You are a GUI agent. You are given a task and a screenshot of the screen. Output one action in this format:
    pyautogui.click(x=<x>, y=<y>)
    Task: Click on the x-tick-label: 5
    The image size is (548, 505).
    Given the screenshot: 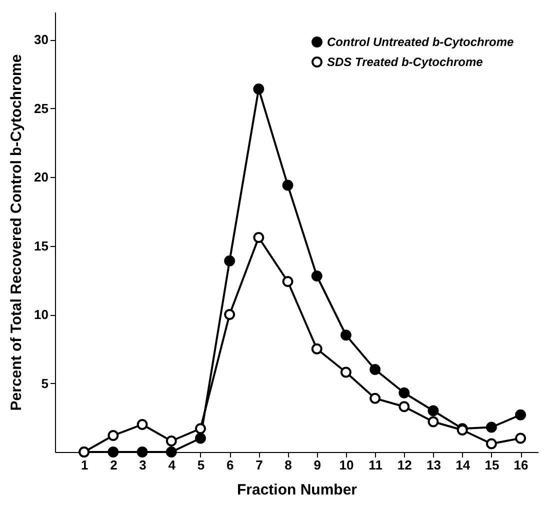 What is the action you would take?
    pyautogui.click(x=201, y=465)
    